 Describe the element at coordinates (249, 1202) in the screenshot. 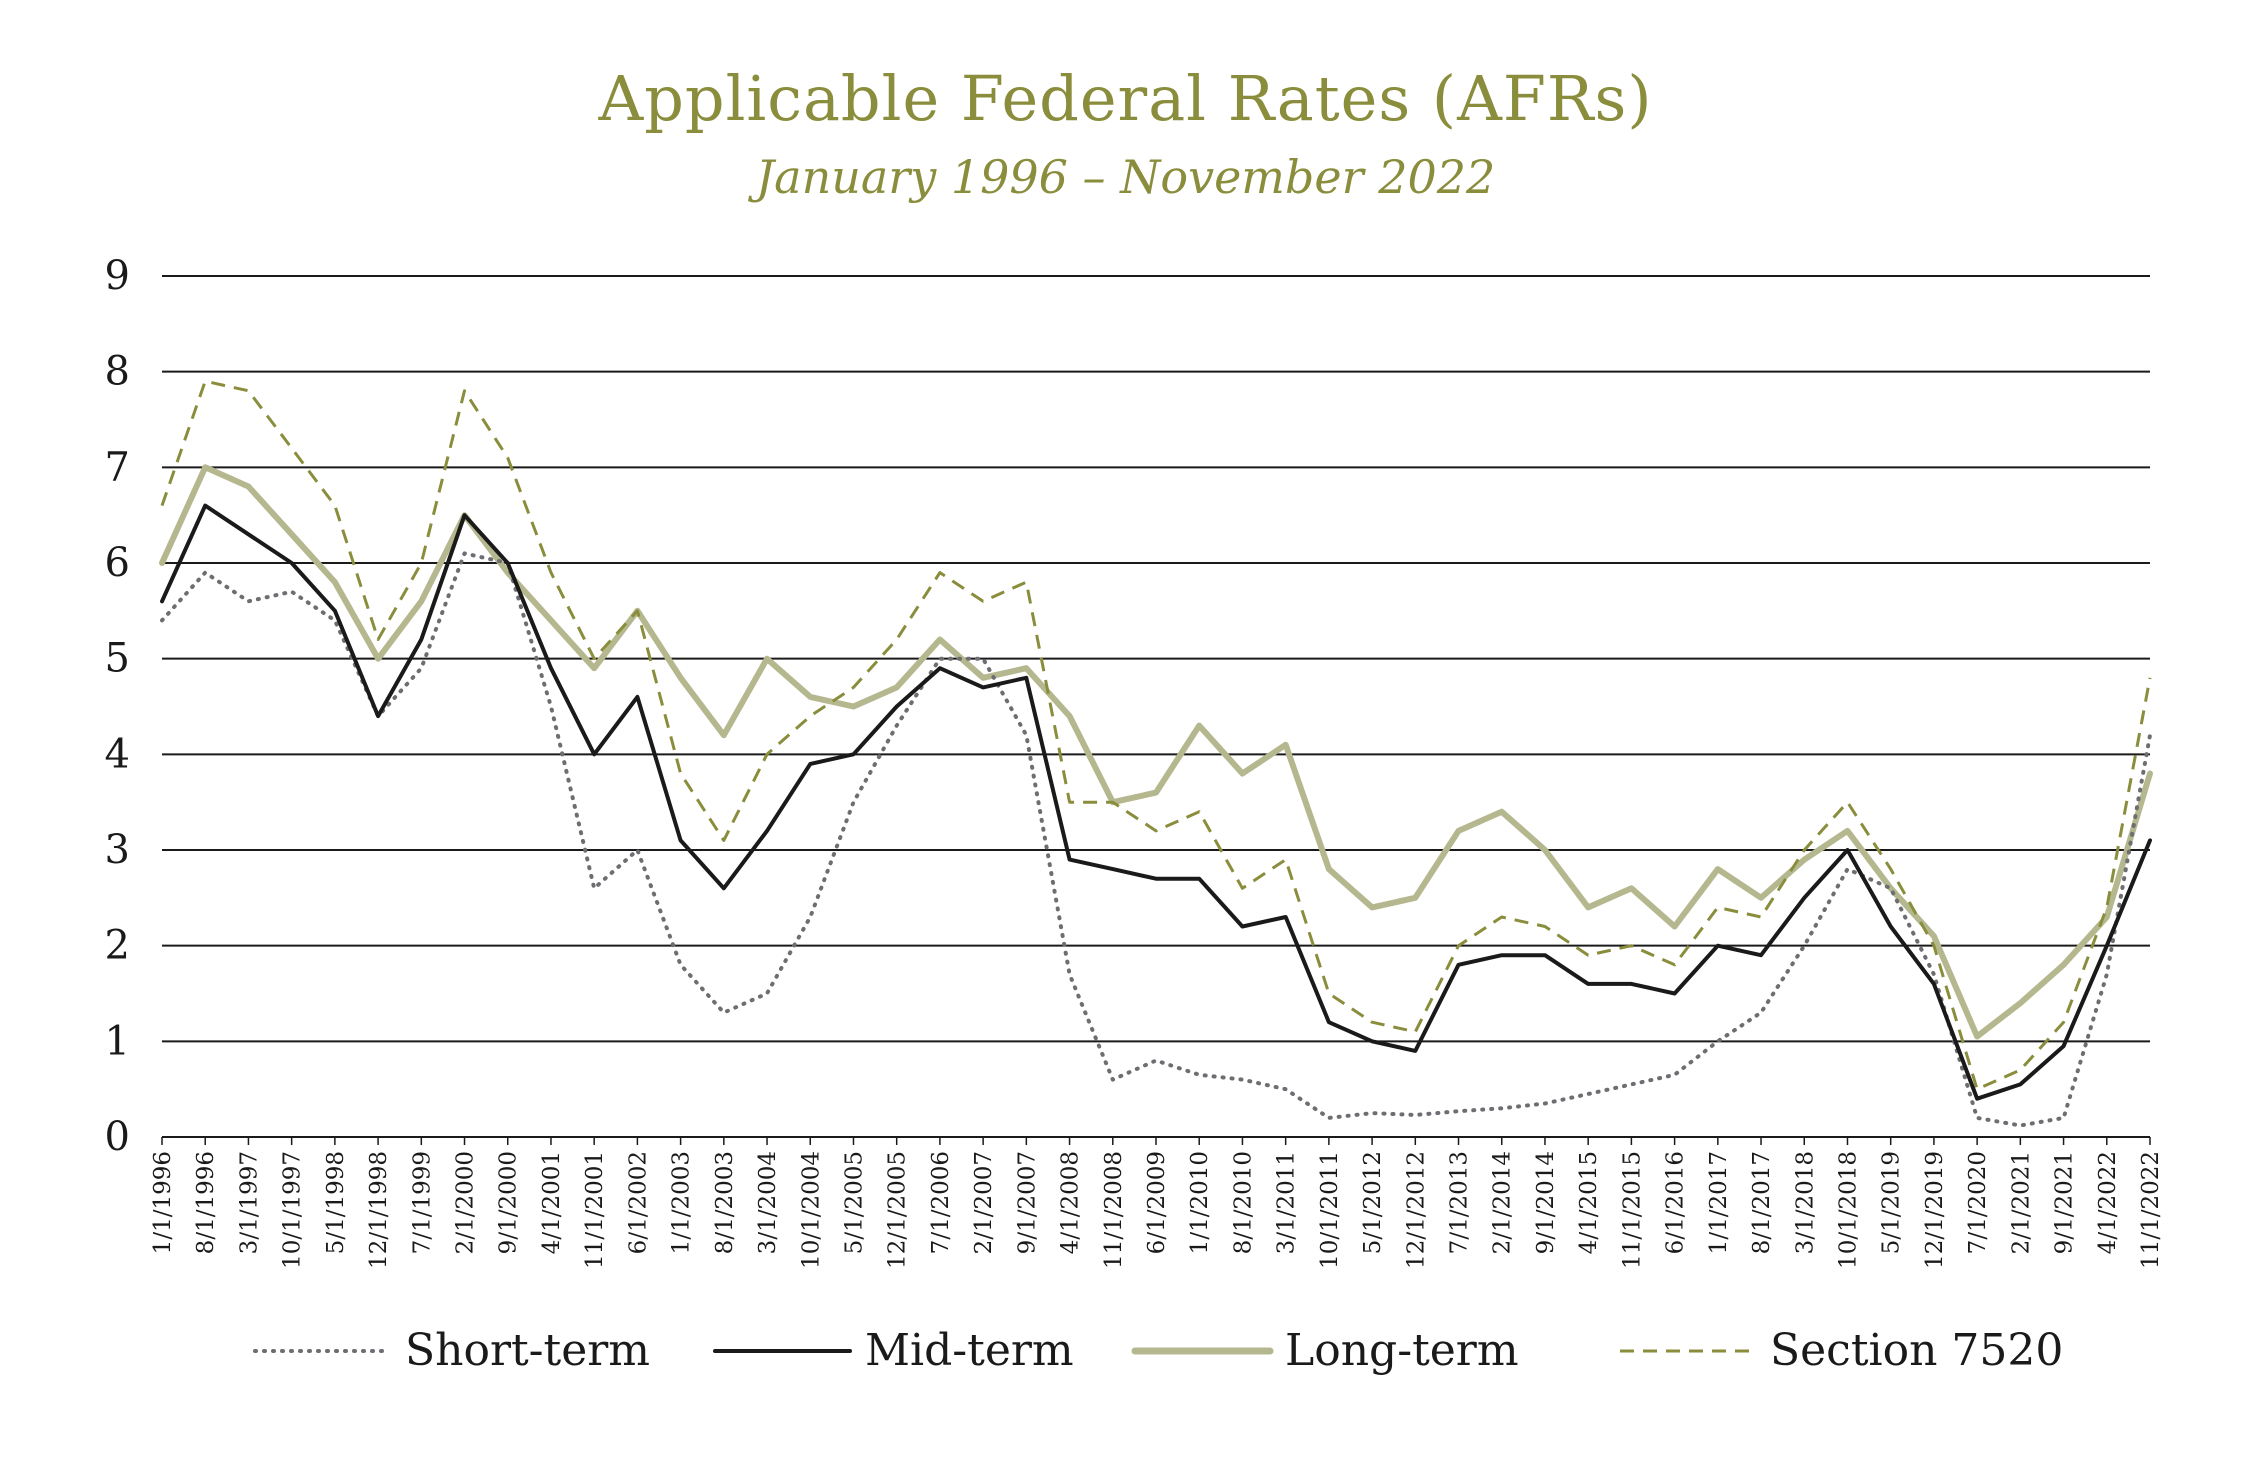

I see `x-tick-label: 3/1/1997` at that location.